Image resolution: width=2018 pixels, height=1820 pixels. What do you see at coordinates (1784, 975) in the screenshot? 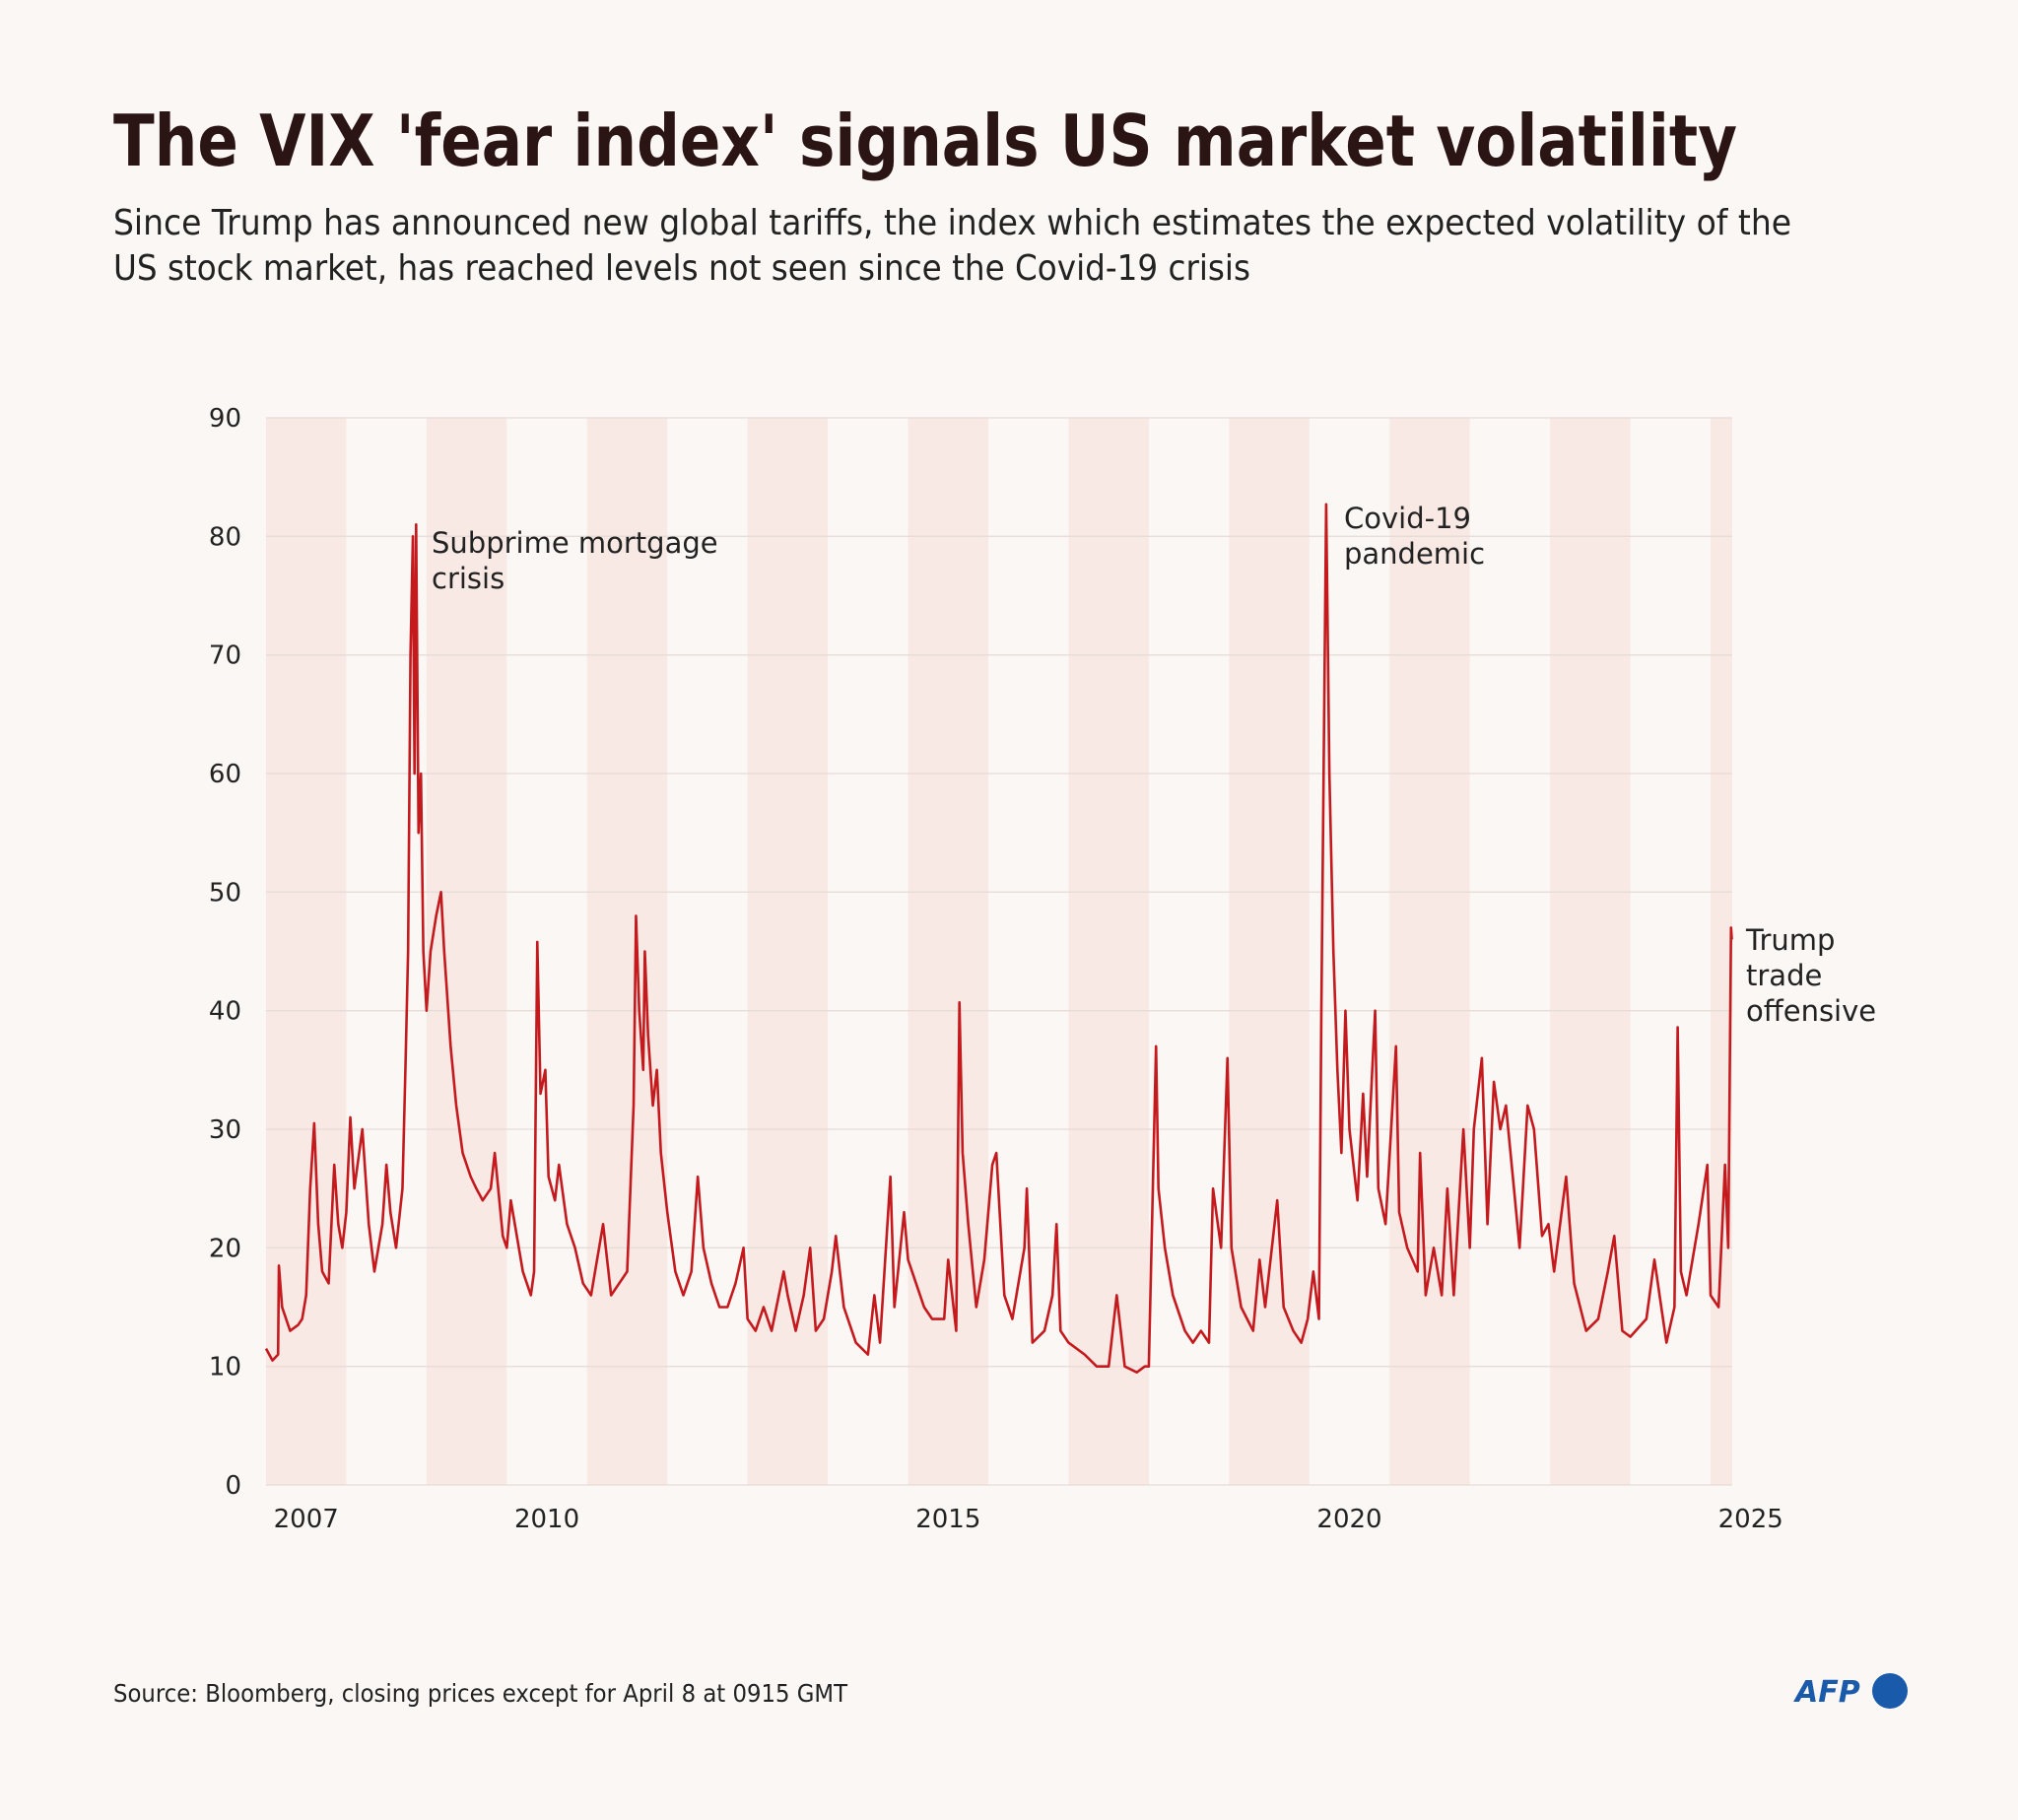
I see `annotation-line: trade` at bounding box center [1784, 975].